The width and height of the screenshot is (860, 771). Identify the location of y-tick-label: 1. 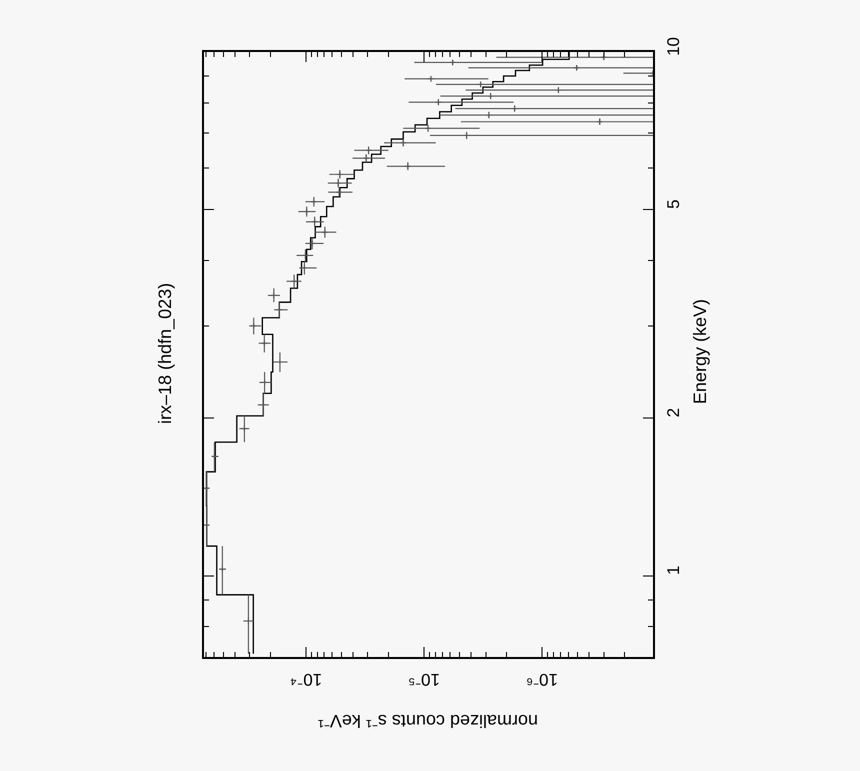
(674, 571).